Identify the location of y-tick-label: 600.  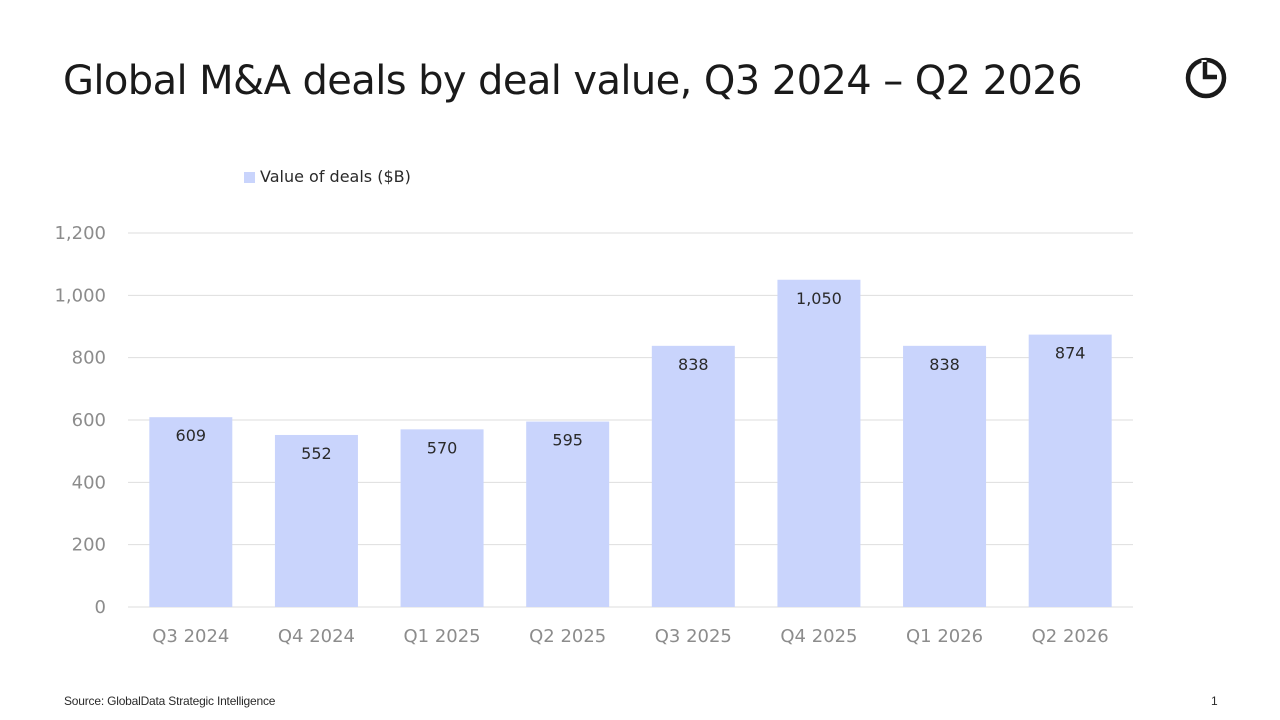
(89, 420).